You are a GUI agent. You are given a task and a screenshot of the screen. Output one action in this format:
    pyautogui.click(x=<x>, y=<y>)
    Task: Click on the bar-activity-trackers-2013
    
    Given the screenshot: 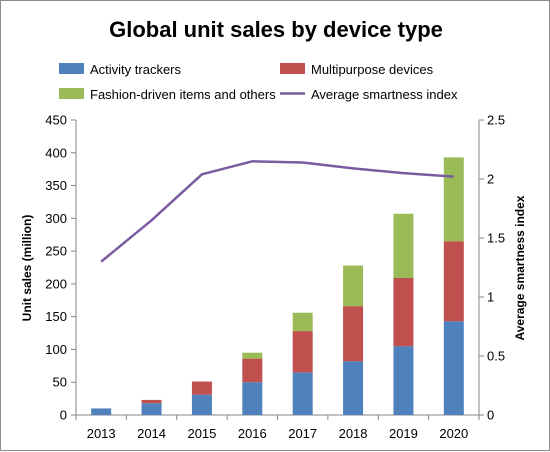 What is the action you would take?
    pyautogui.click(x=101, y=411)
    